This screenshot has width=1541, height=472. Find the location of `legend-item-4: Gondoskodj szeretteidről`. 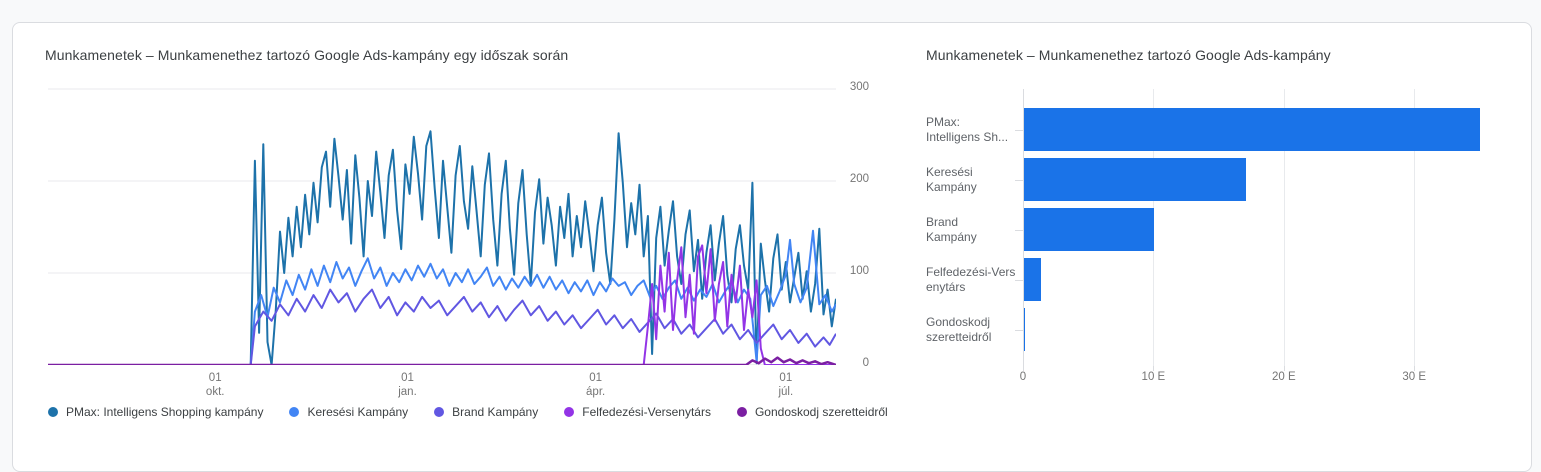

legend-item-4: Gondoskodj szeretteidről is located at coordinates (812, 412).